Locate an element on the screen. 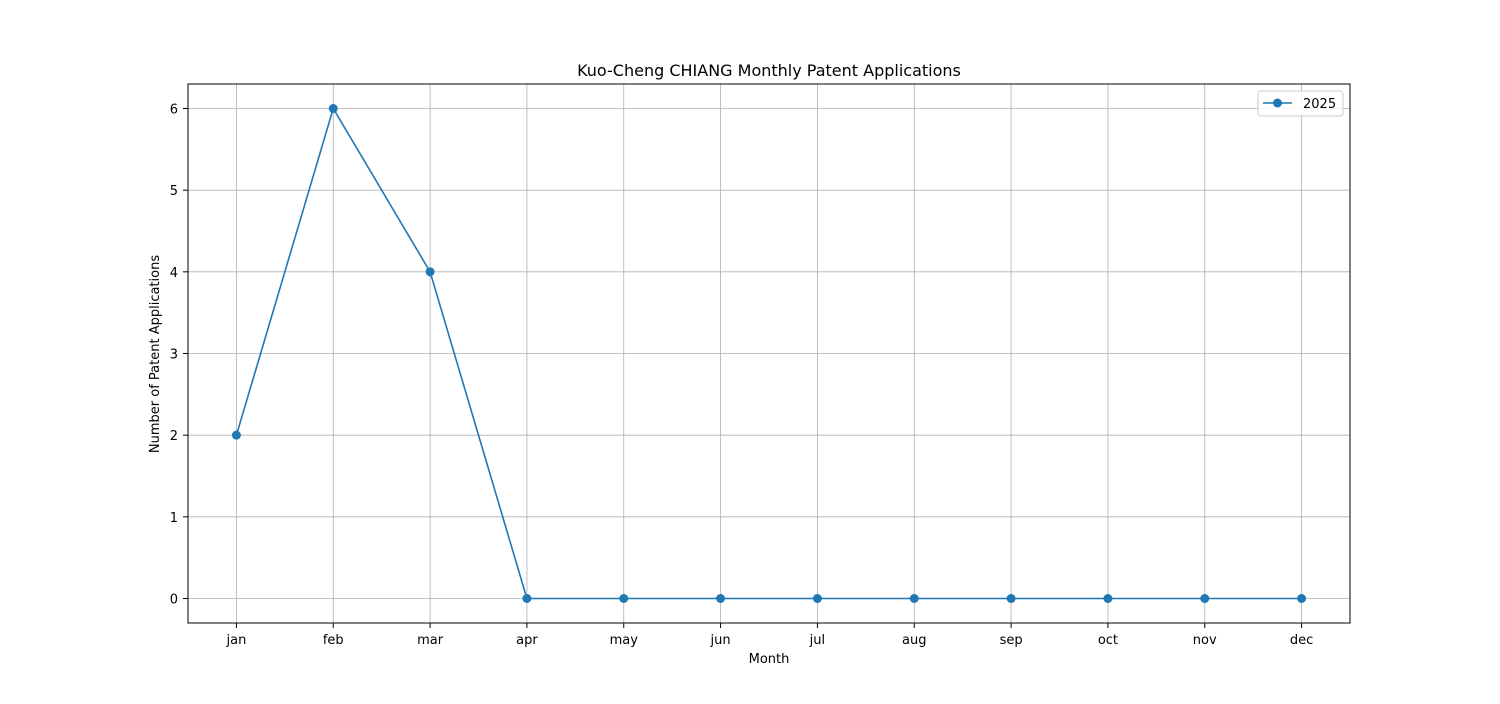 This screenshot has width=1500, height=704. x-tick-label: jun is located at coordinates (720, 640).